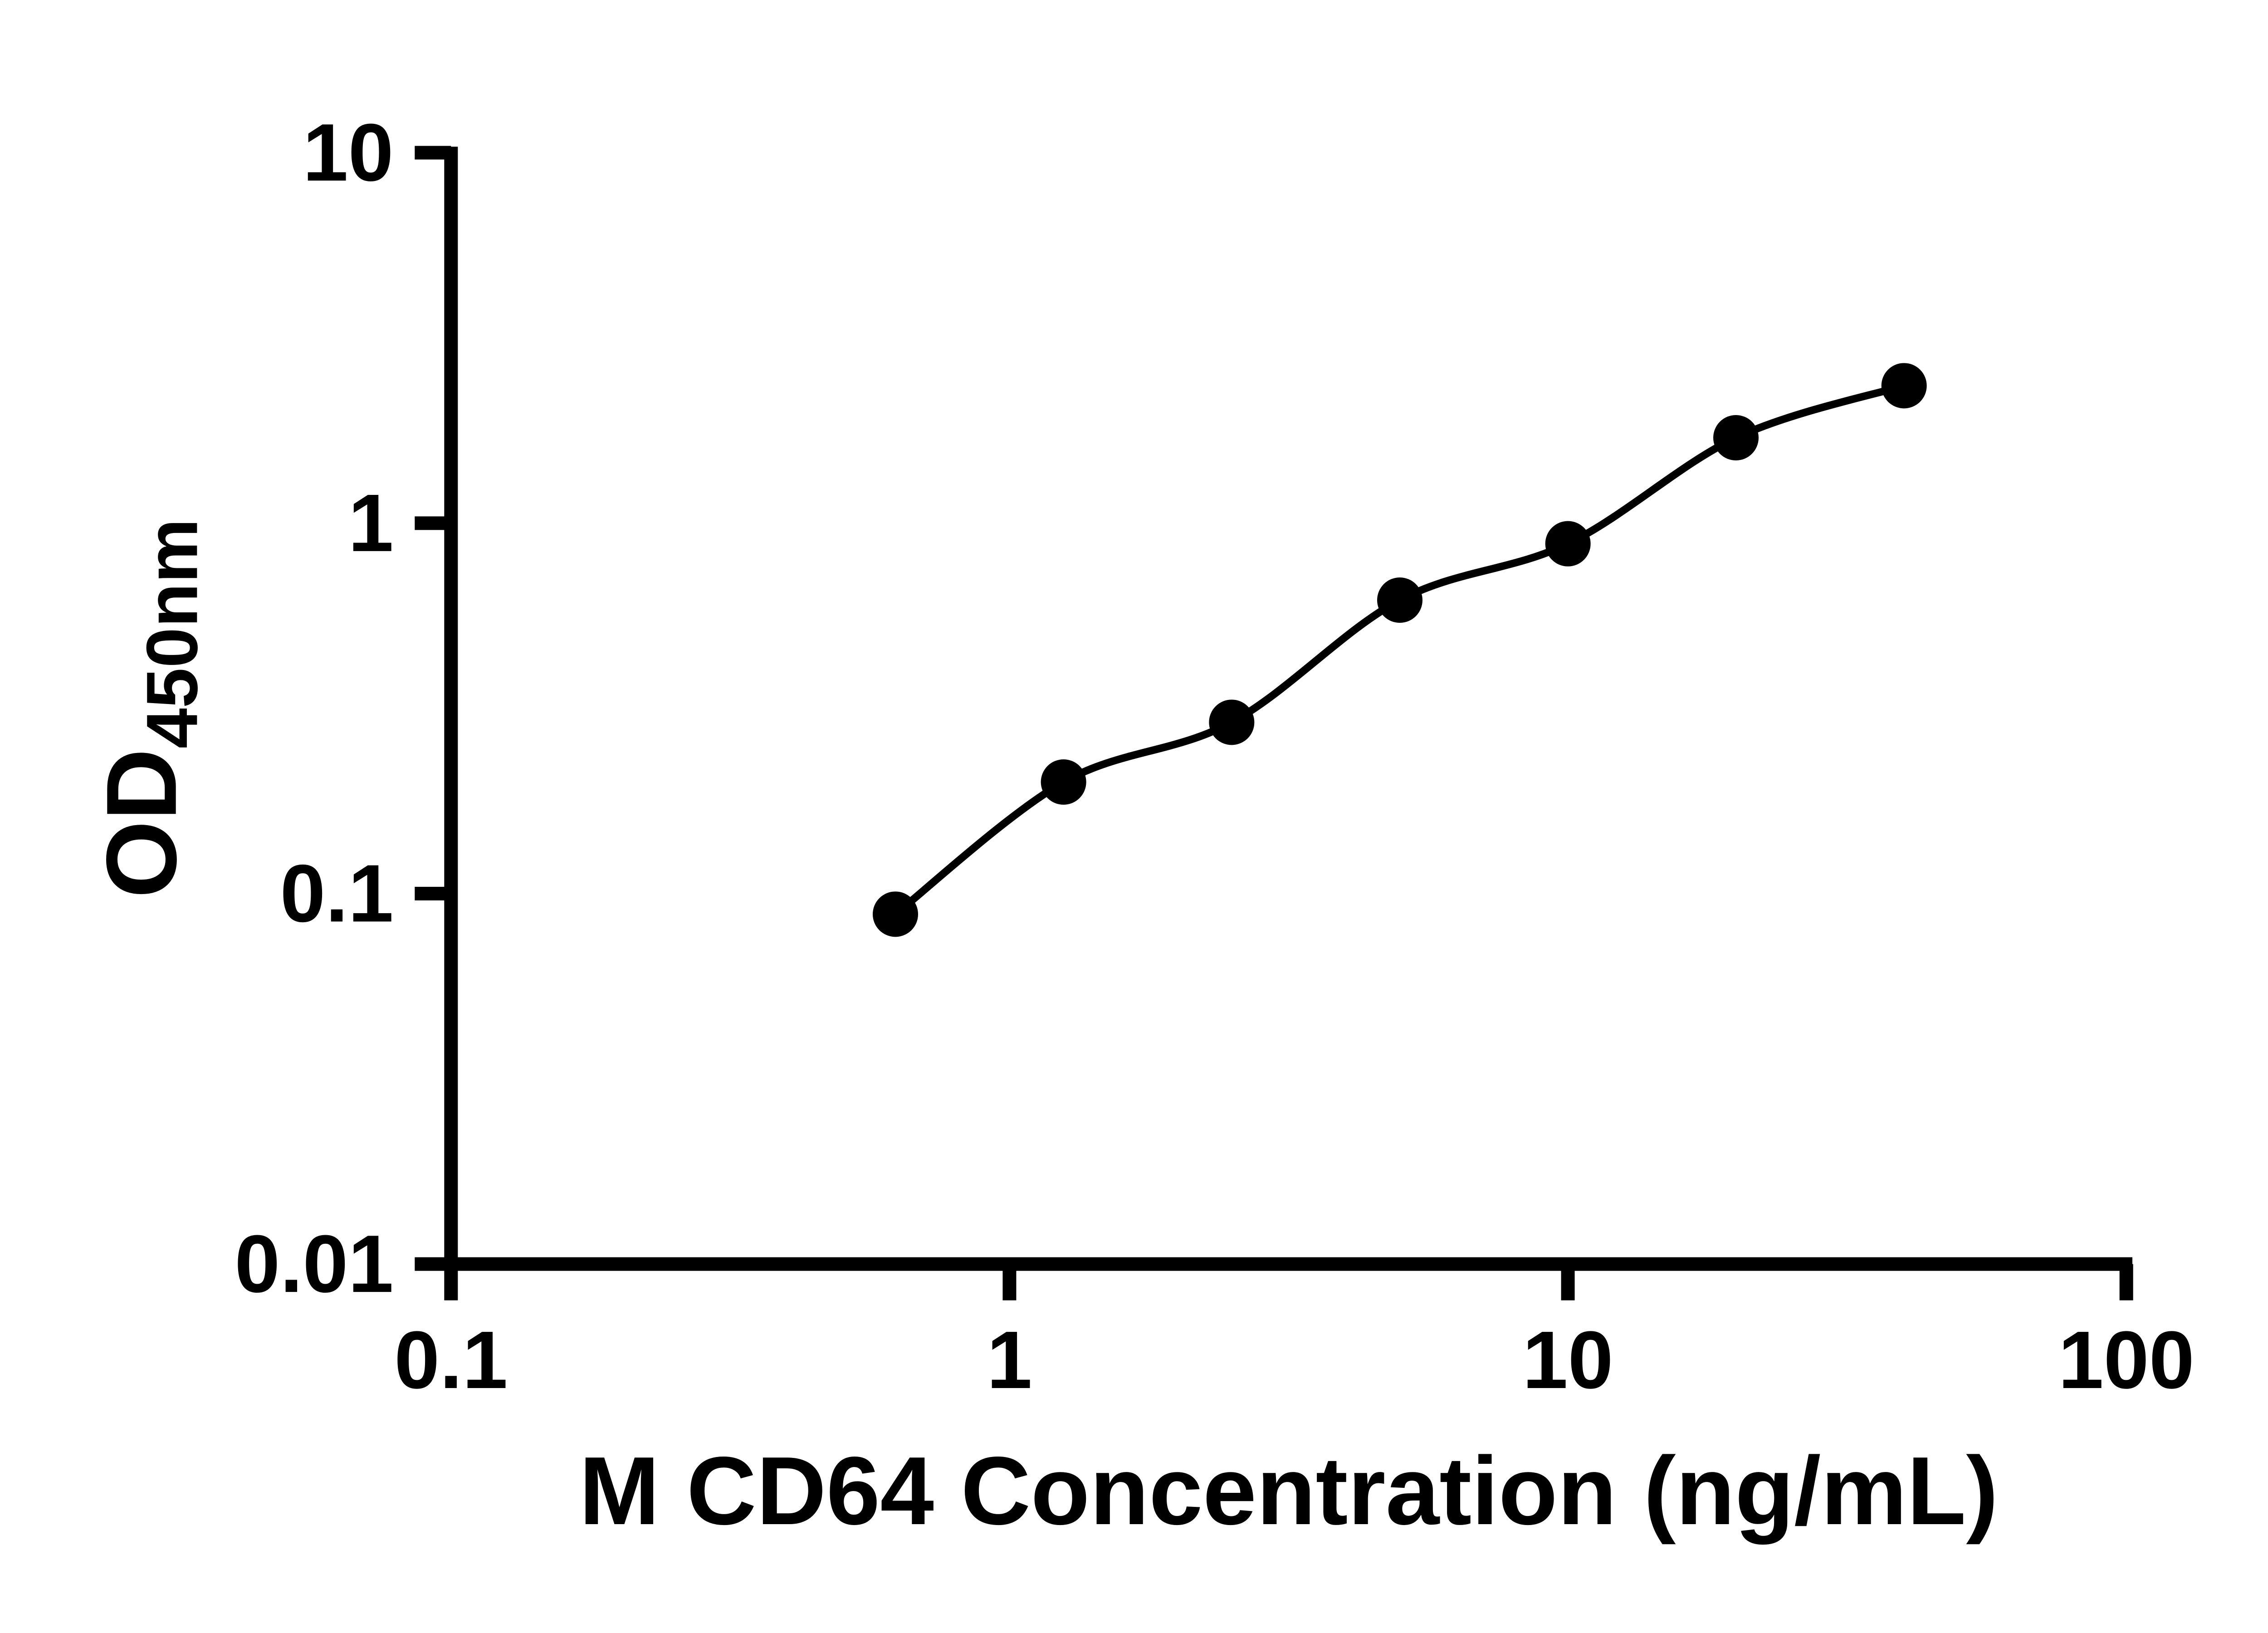  What do you see at coordinates (1289, 1491) in the screenshot?
I see `x-axis-title: M CD64 Concentration (ng/mL)` at bounding box center [1289, 1491].